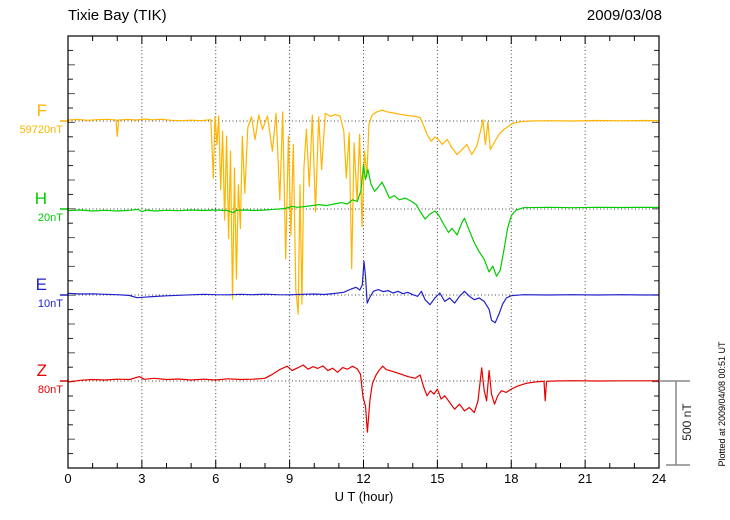 The image size is (730, 520). I want to click on scale-bar-label: 500 nT, so click(687, 422).